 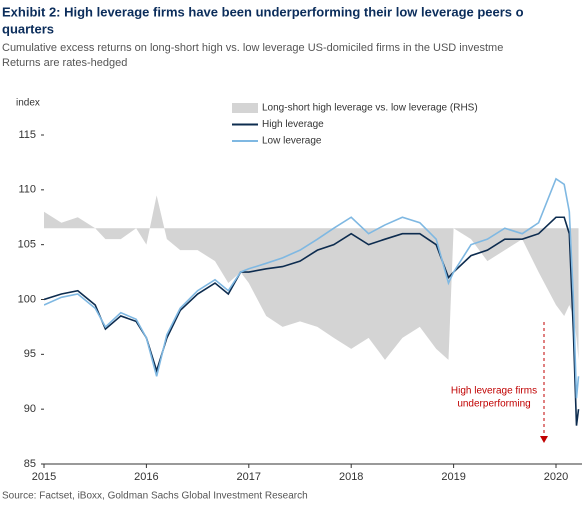 I want to click on y-tick-label: 100, so click(x=27, y=299).